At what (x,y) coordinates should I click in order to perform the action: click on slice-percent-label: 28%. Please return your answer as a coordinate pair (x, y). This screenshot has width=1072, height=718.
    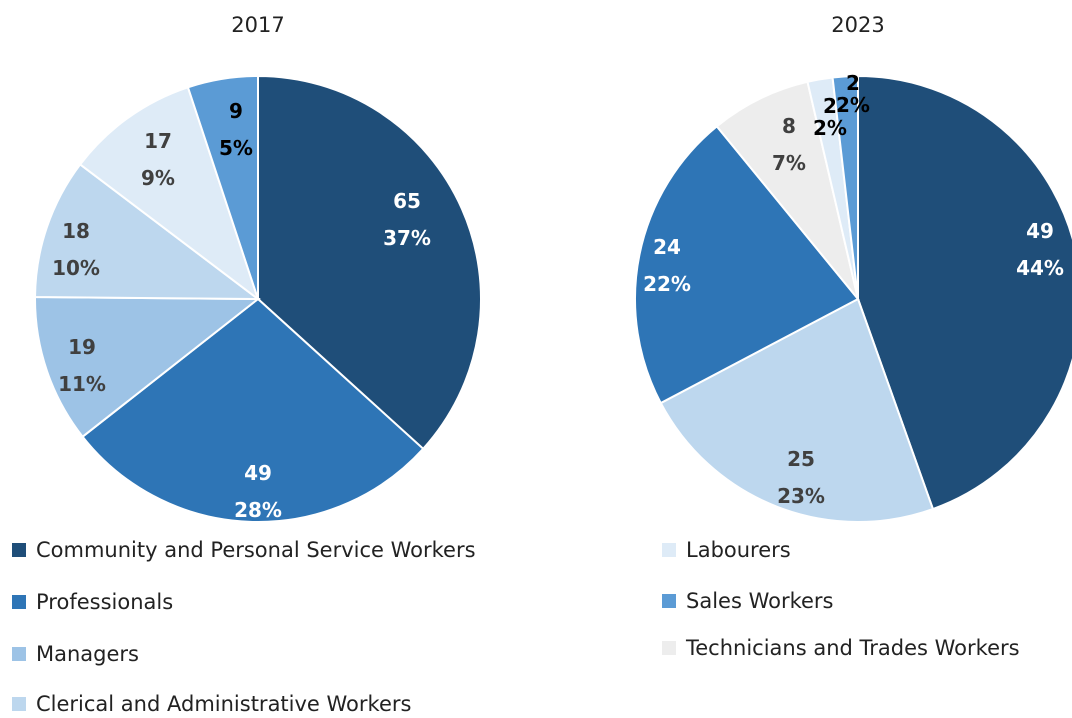
    Looking at the image, I should click on (258, 510).